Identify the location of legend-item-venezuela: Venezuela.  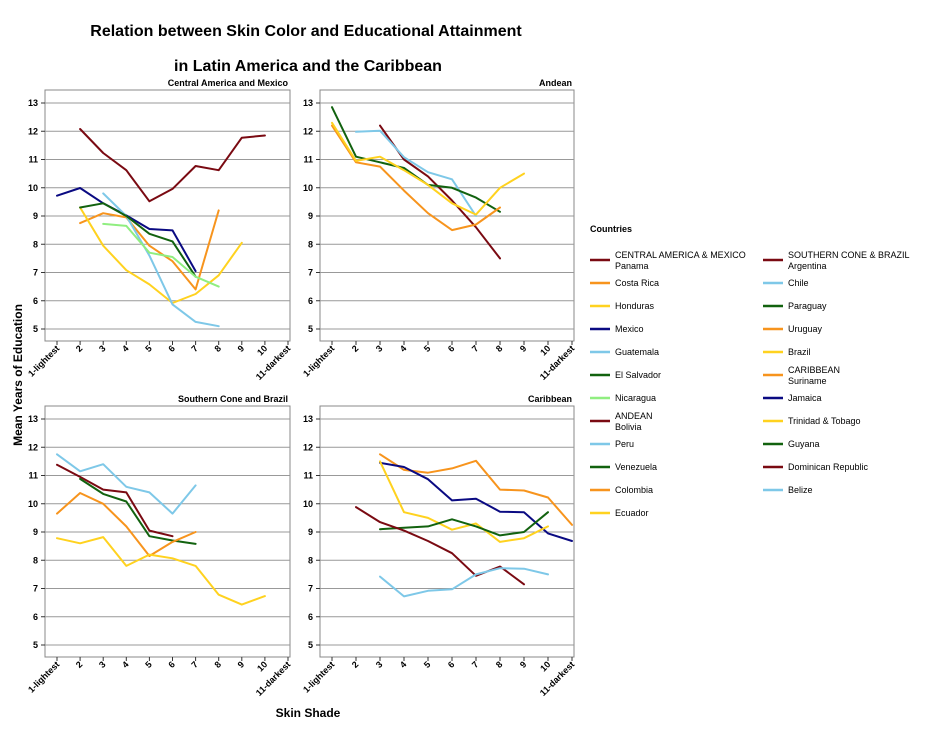
(623, 467).